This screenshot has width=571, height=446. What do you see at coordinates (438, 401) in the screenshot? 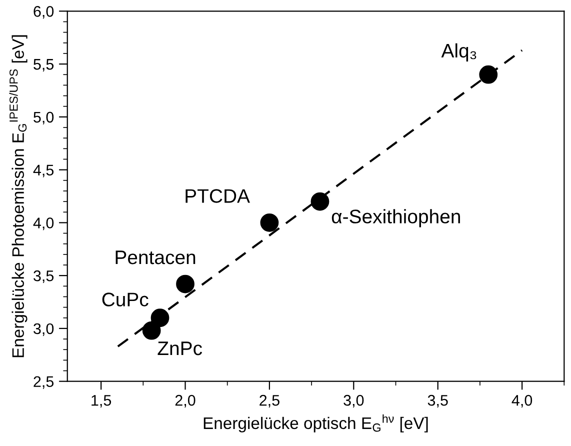
I see `x-tick-label: 3,5` at bounding box center [438, 401].